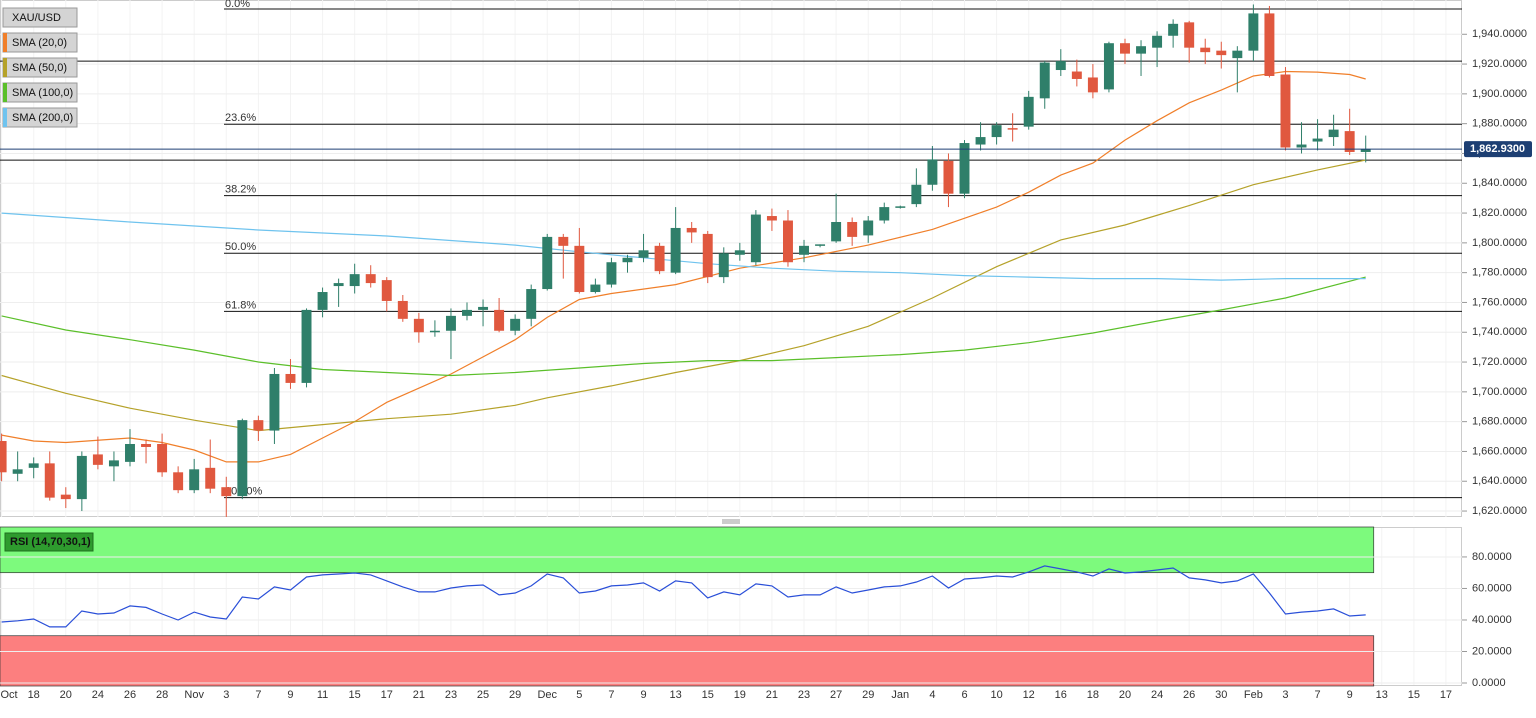 The width and height of the screenshot is (1536, 718). What do you see at coordinates (322, 695) in the screenshot?
I see `x-tick-label: 11` at bounding box center [322, 695].